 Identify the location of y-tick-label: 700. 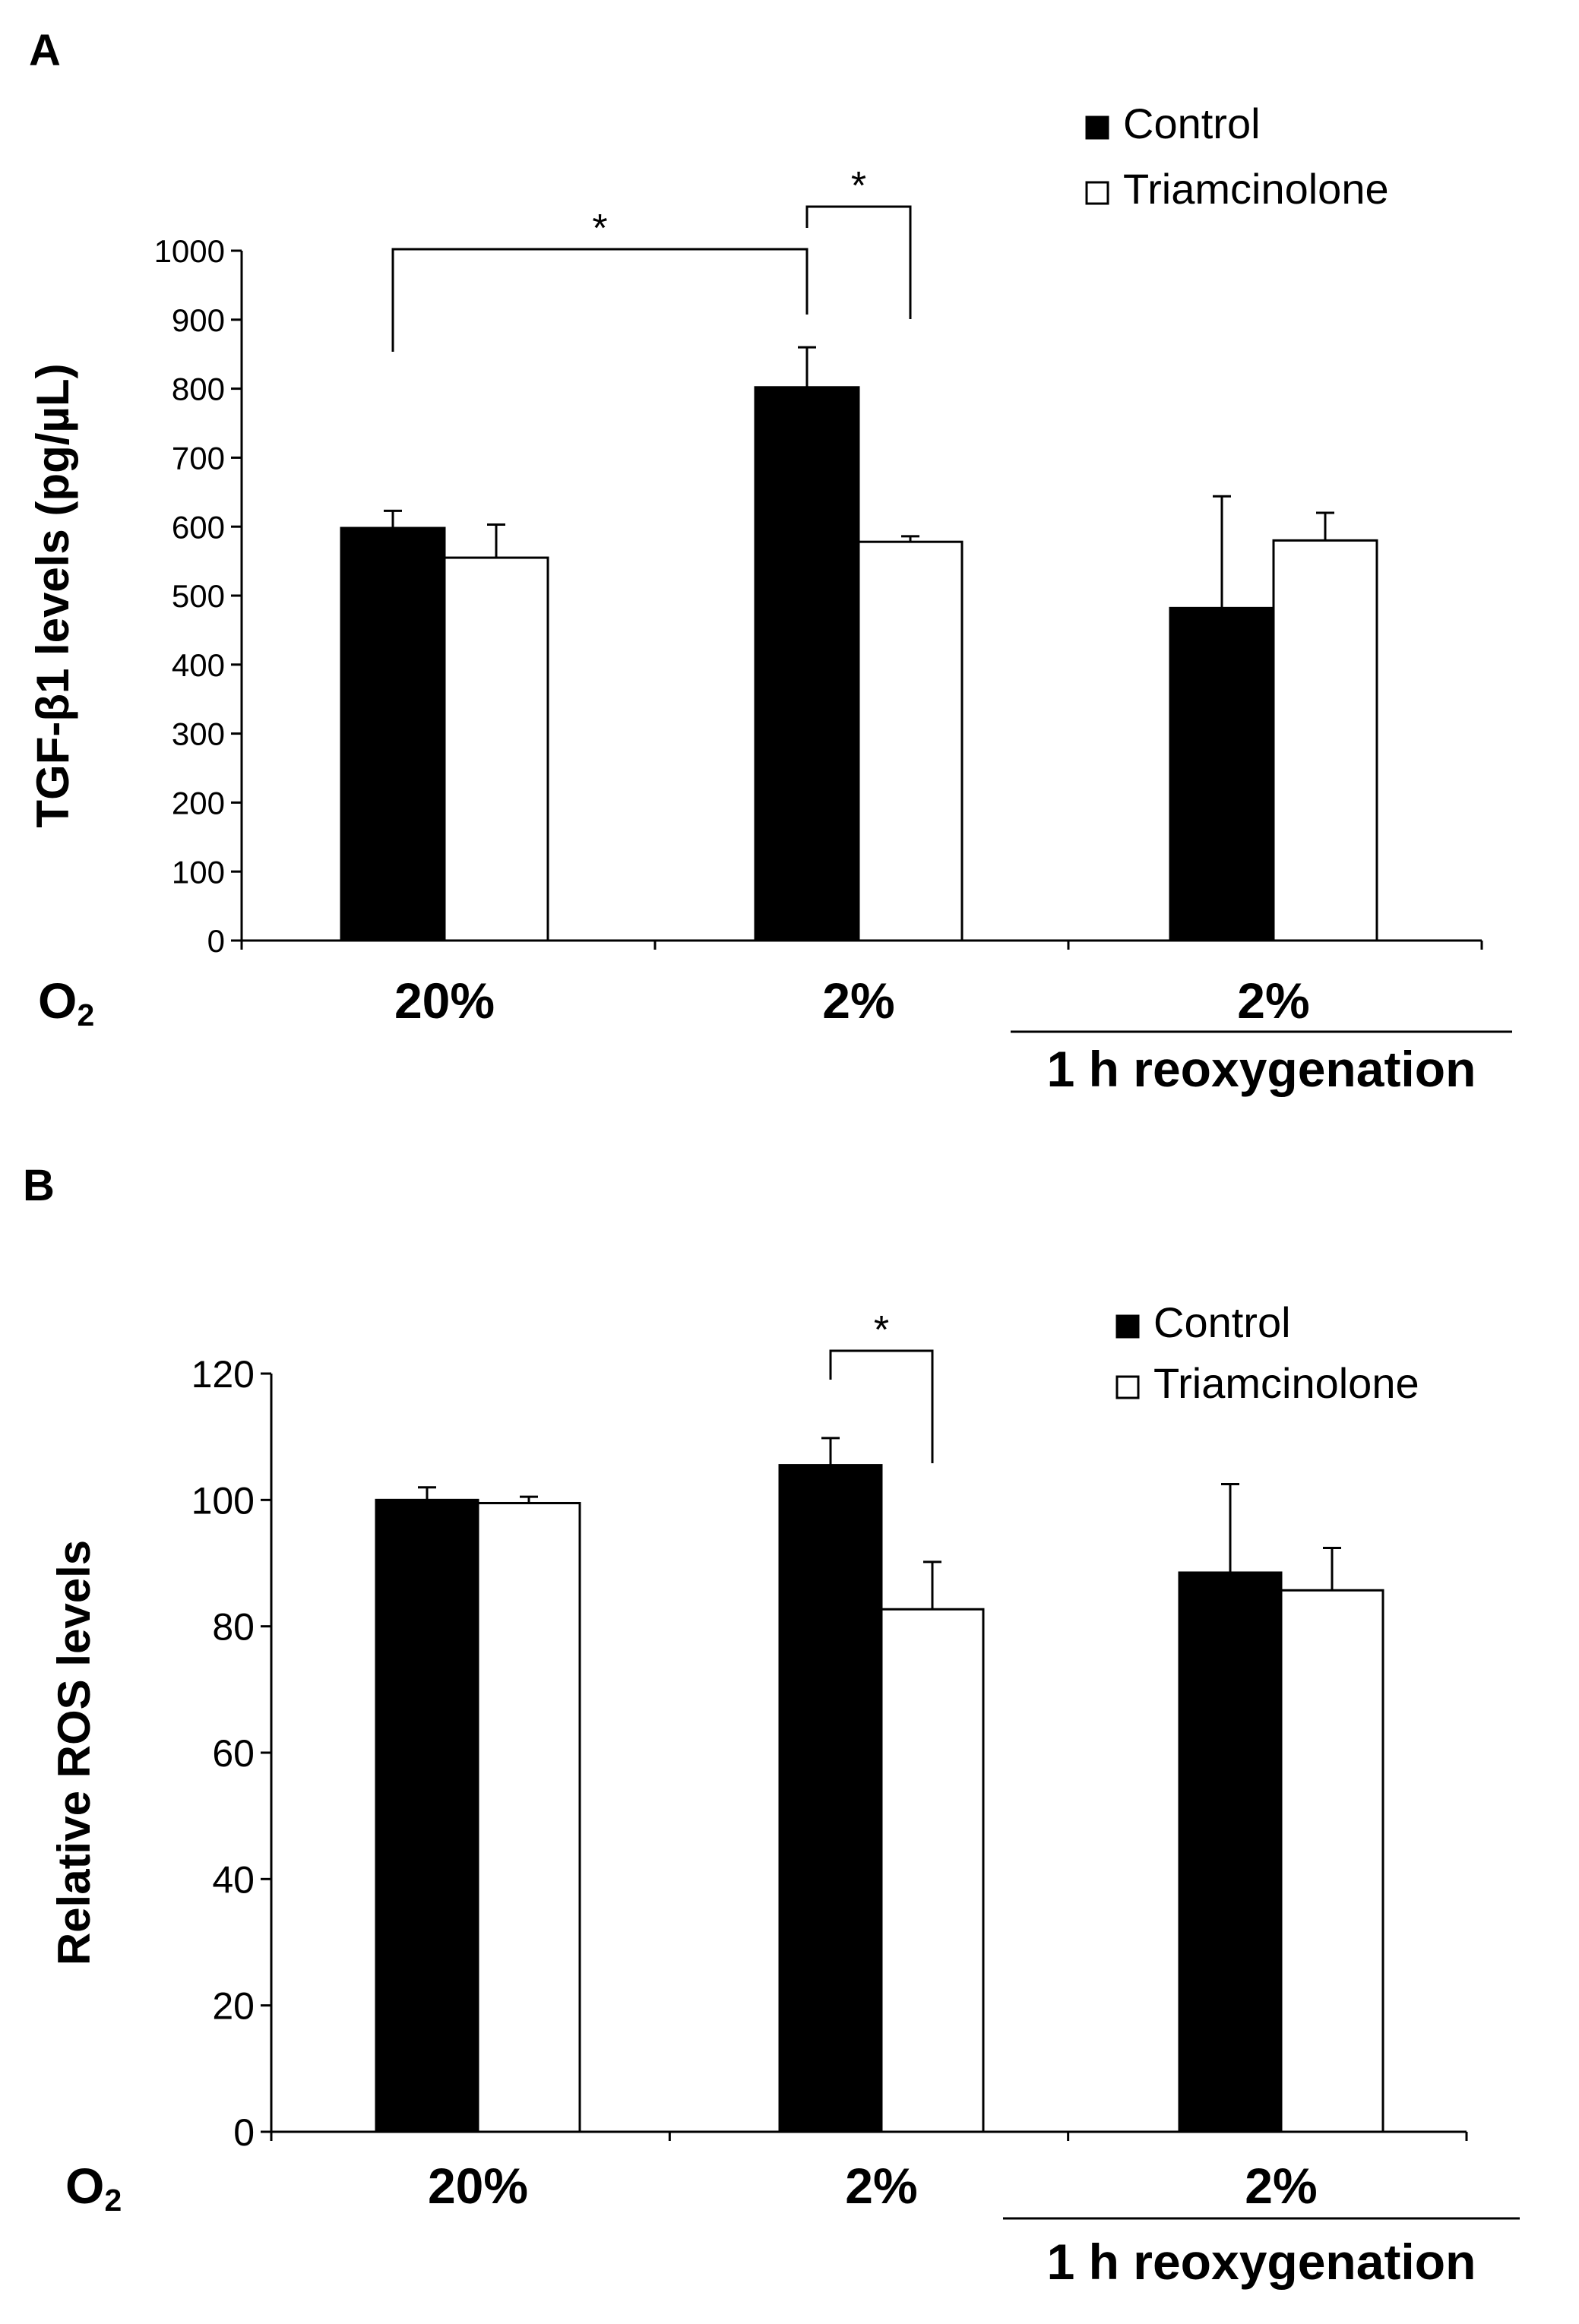
(198, 458).